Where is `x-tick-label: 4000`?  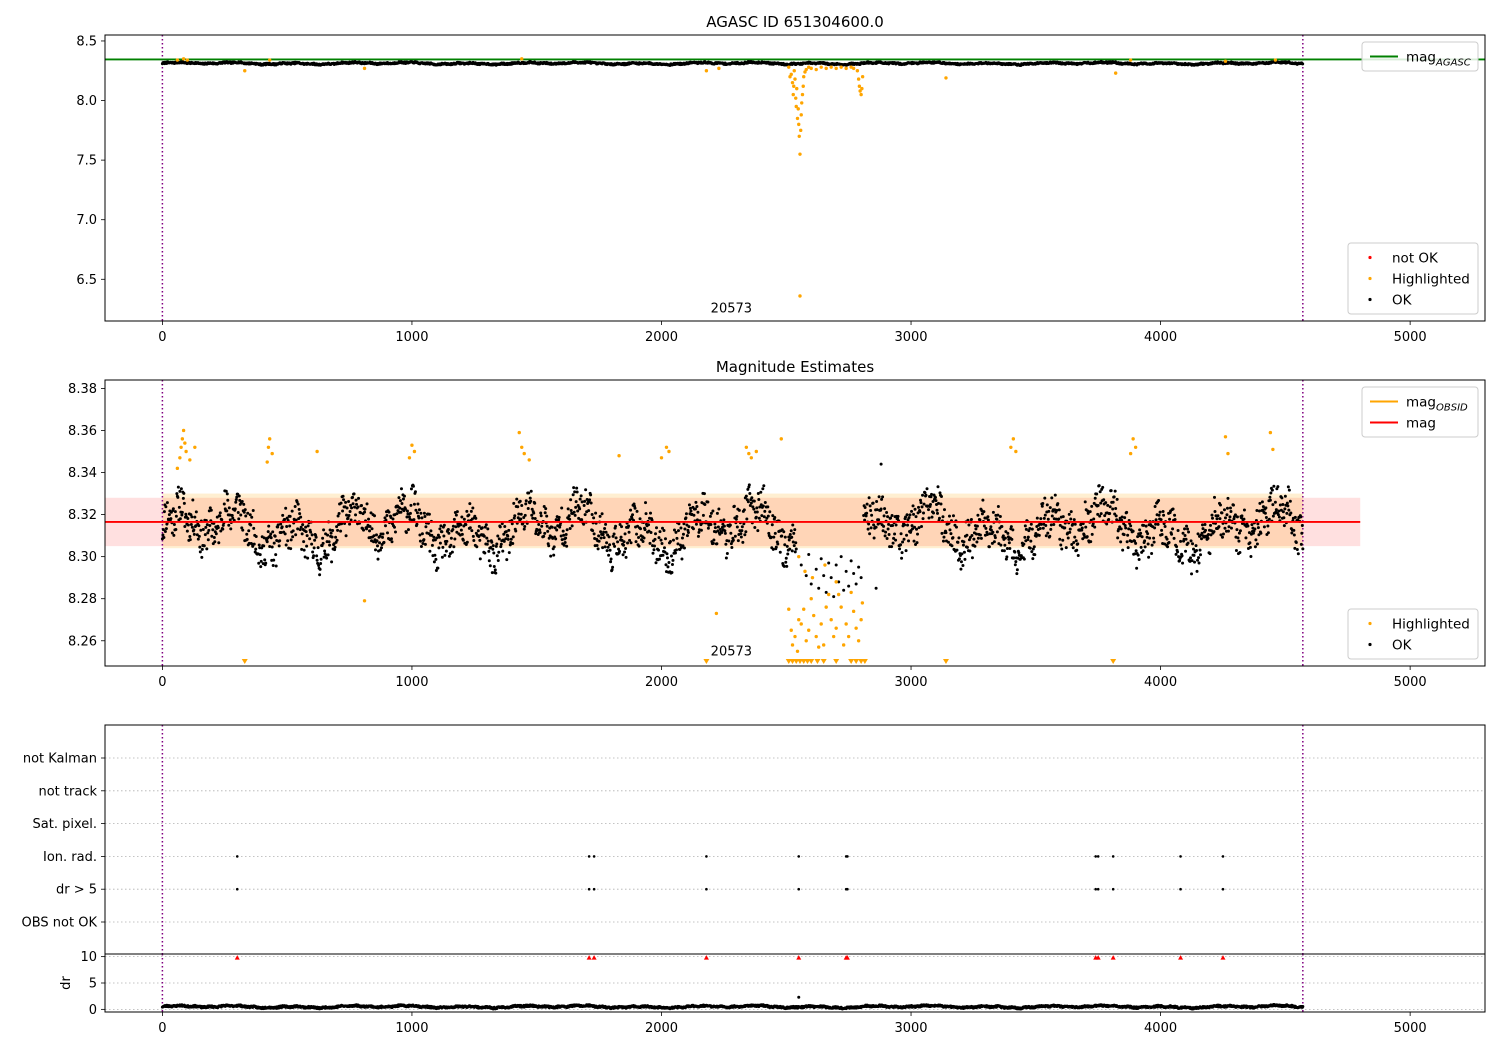
x-tick-label: 4000 is located at coordinates (1160, 682).